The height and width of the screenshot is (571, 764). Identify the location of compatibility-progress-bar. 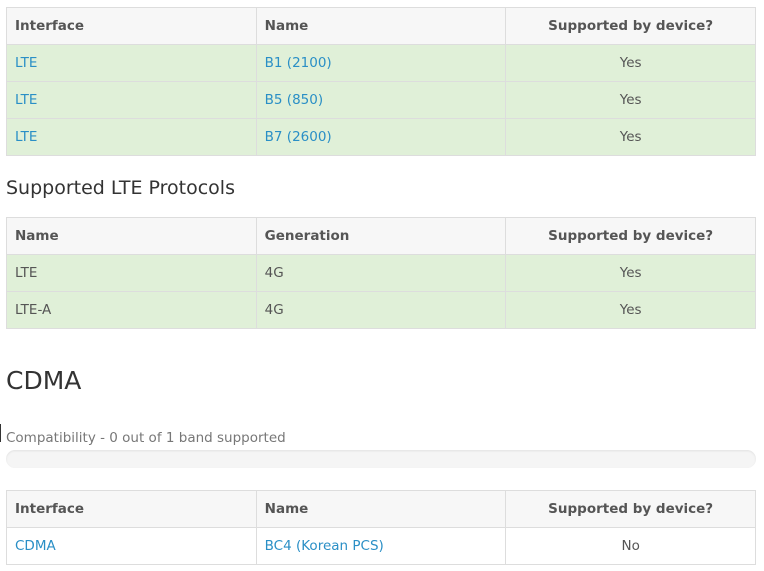
(381, 459).